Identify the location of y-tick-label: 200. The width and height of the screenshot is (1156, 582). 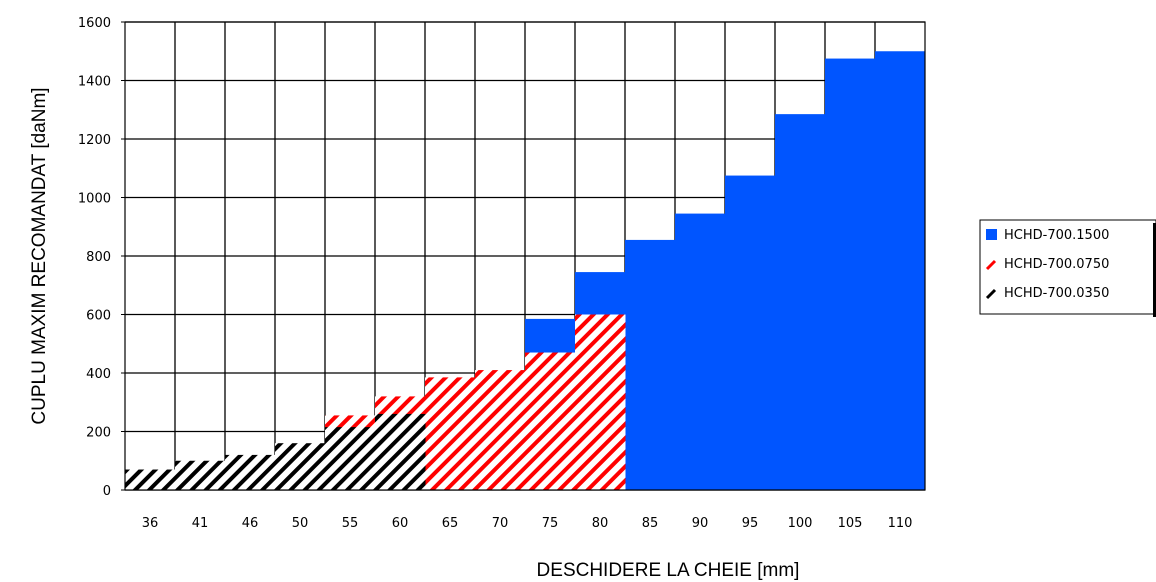
(98, 433).